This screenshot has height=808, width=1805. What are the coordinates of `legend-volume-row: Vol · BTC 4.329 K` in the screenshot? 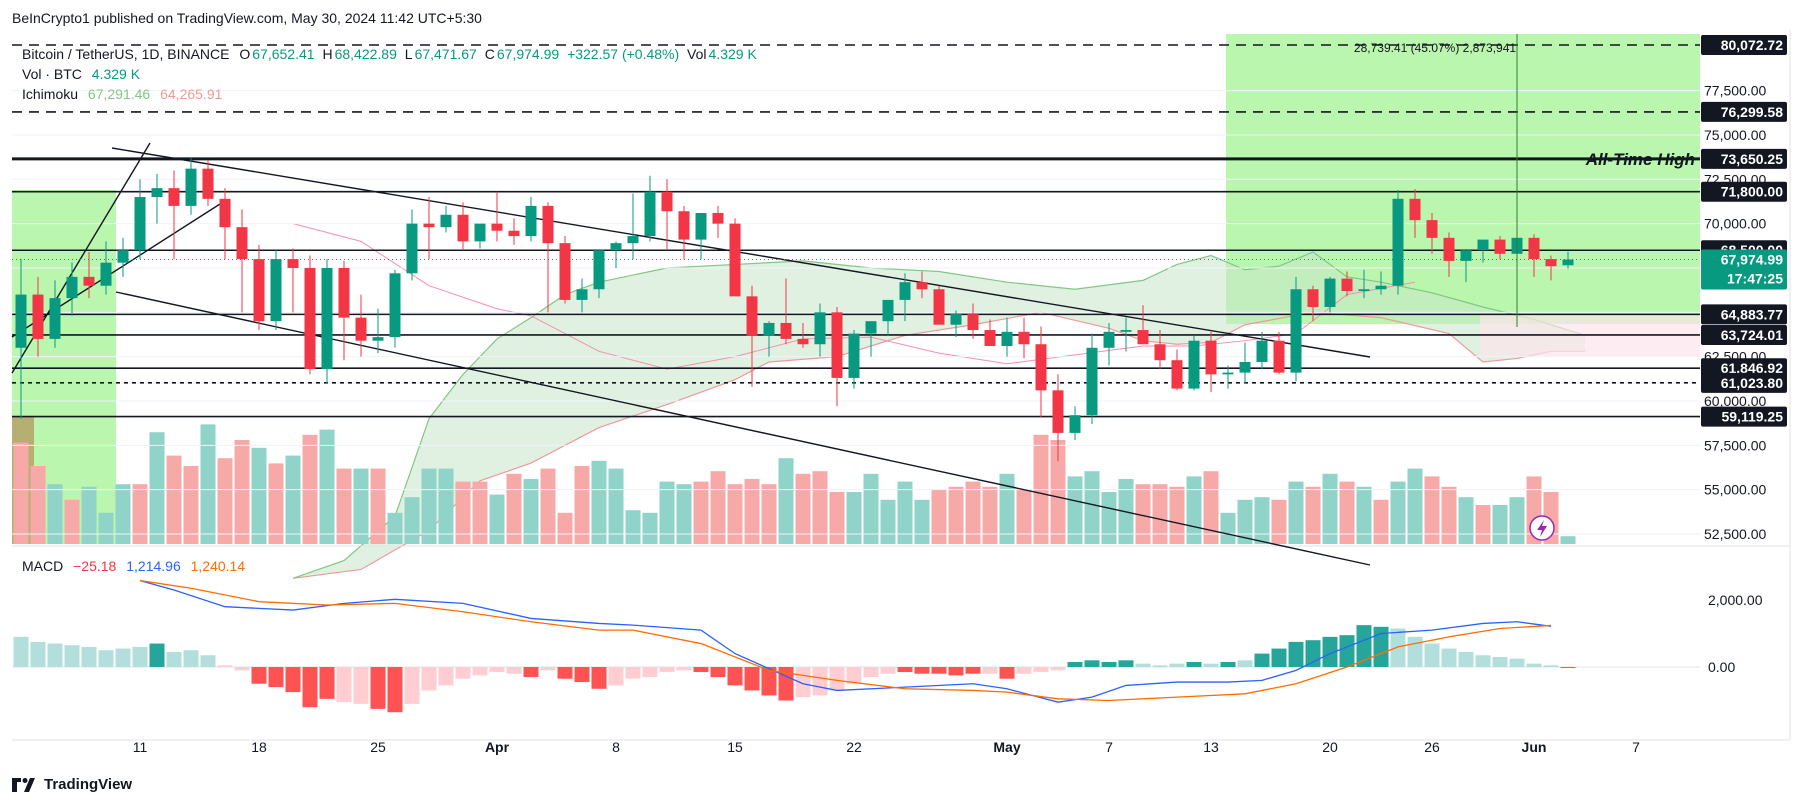 It's located at (389, 74).